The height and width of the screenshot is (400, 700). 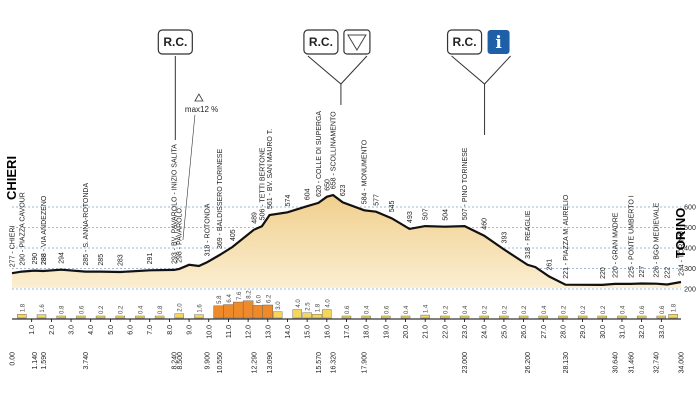 I want to click on km-marker-label: 0.00, so click(x=13, y=359).